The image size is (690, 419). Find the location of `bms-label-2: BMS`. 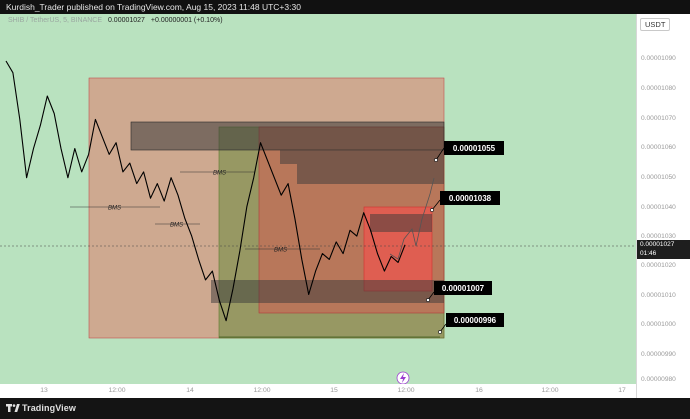

bms-label-2: BMS is located at coordinates (176, 226).